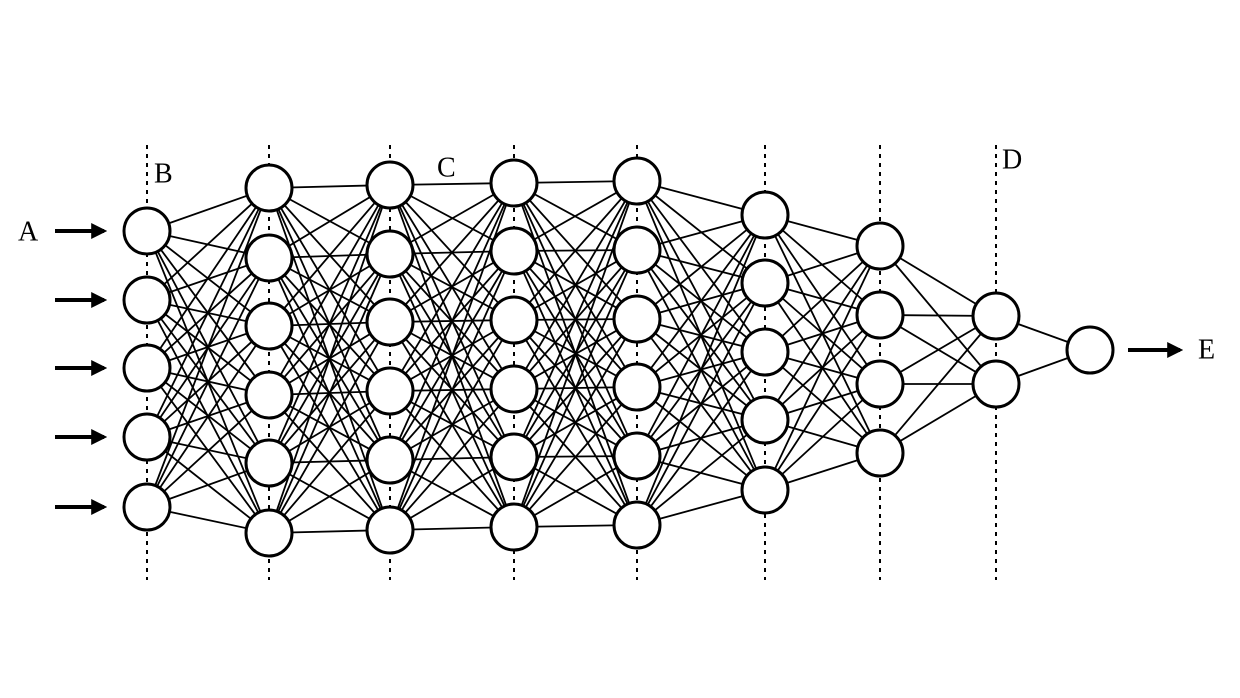  Describe the element at coordinates (1206, 349) in the screenshot. I see `label-e: E` at that location.